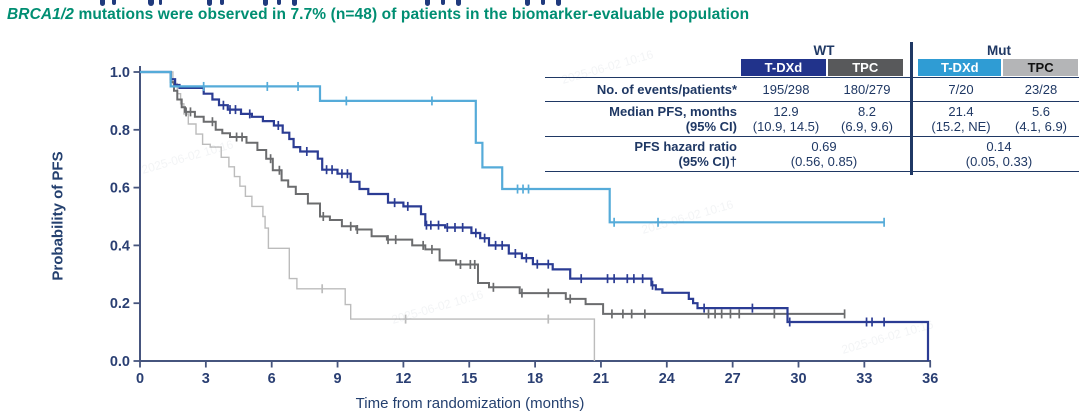 This screenshot has height=417, width=1080. What do you see at coordinates (960, 67) in the screenshot?
I see `column-header-mut-tdxd: T-DXd` at bounding box center [960, 67].